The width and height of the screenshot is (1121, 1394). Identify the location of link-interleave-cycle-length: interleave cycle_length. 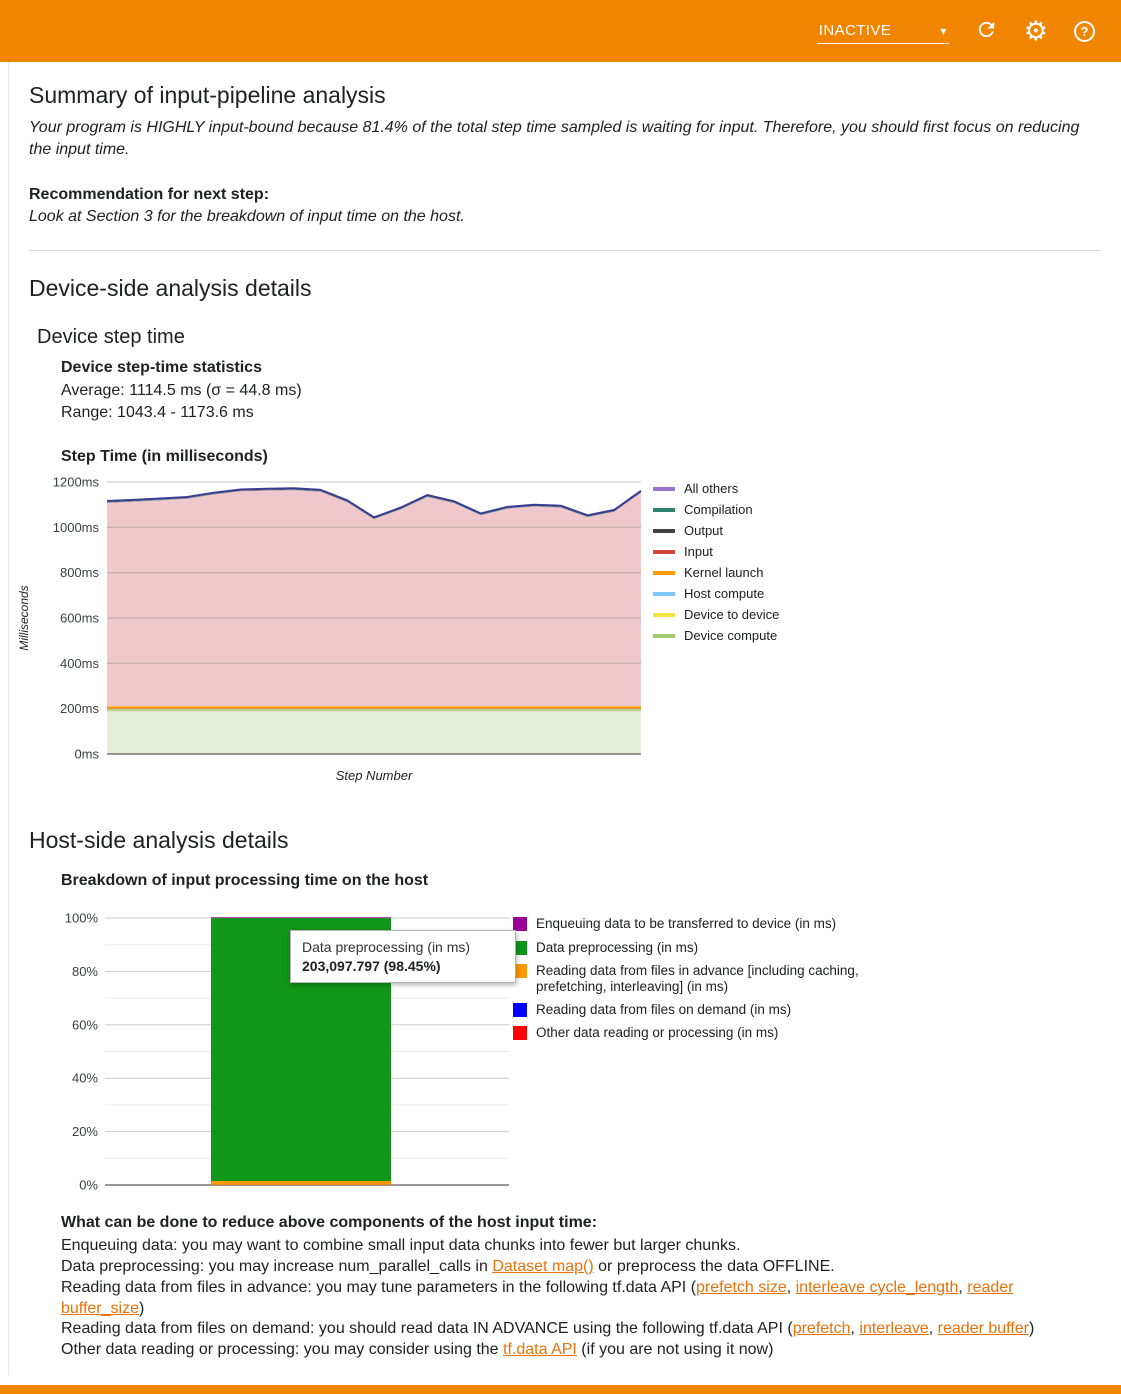
(877, 1287).